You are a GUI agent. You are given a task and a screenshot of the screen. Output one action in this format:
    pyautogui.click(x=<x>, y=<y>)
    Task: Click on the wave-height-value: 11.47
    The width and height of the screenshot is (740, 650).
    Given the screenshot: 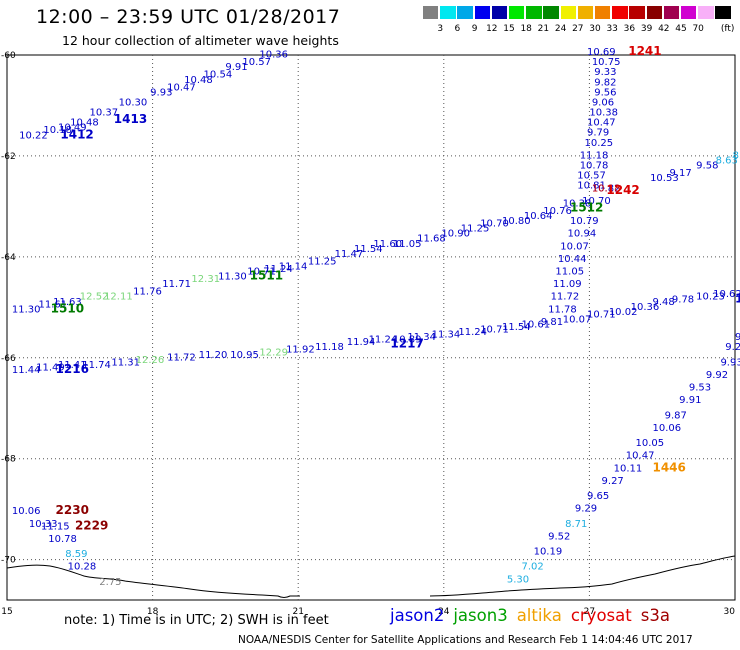 What is the action you would take?
    pyautogui.click(x=349, y=254)
    